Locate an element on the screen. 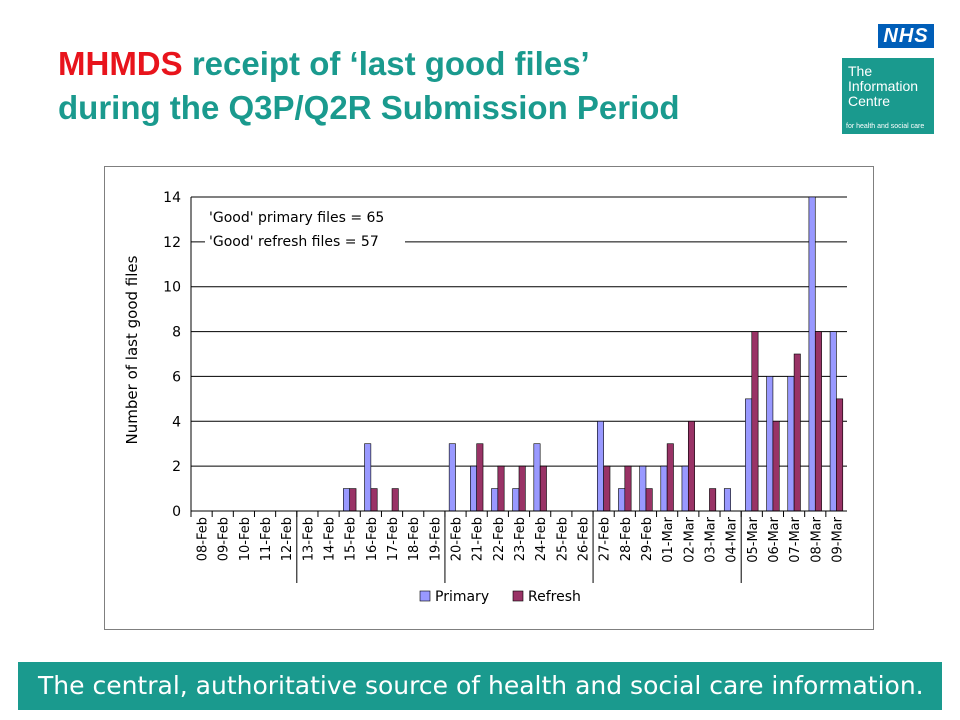 This screenshot has height=720, width=960. x-tick-label: 09-Feb is located at coordinates (224, 539).